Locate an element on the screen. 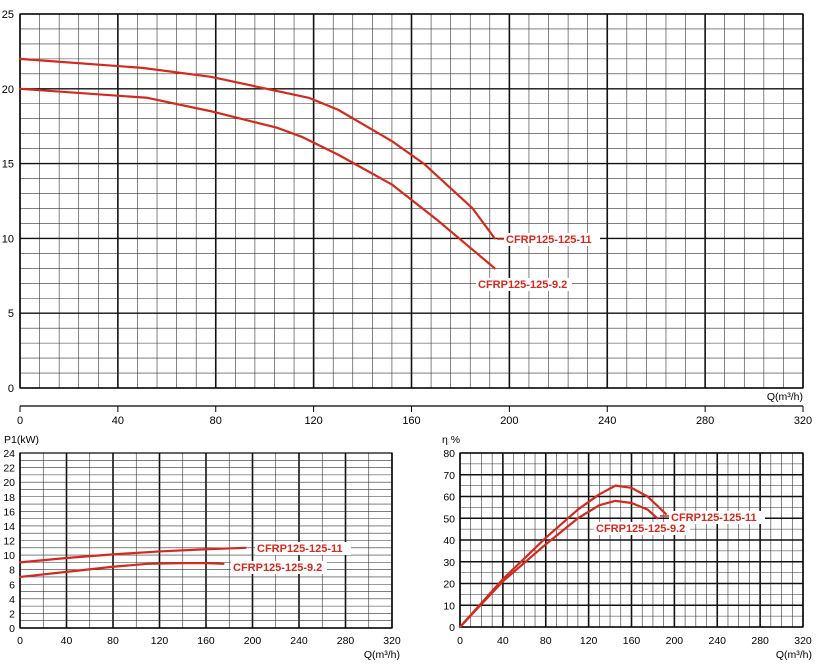  efficiency-y-tick-label: 70 is located at coordinates (449, 476).